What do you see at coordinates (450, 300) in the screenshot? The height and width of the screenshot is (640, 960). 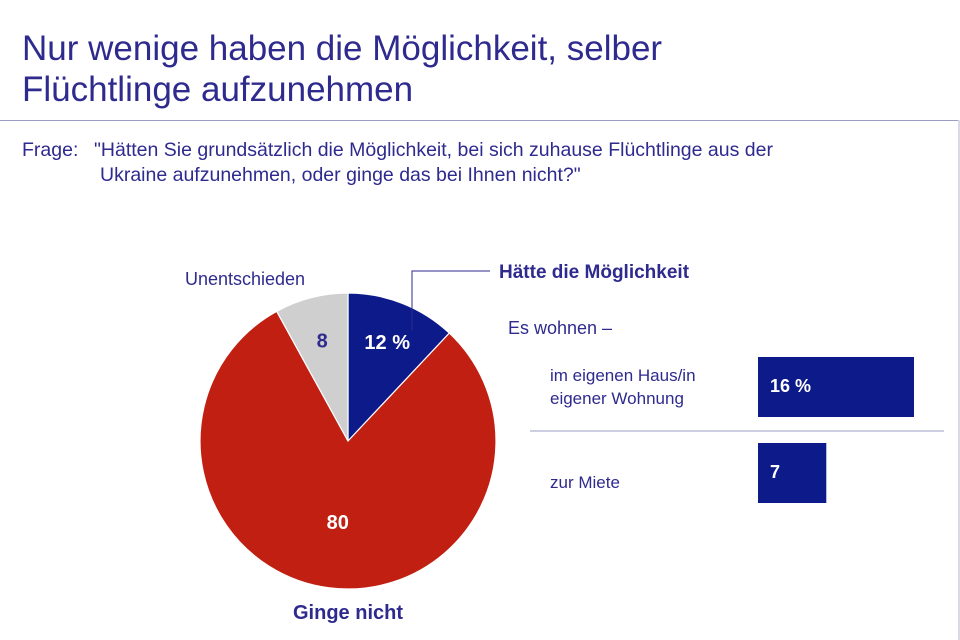 I see `pie-leader-line-blue` at bounding box center [450, 300].